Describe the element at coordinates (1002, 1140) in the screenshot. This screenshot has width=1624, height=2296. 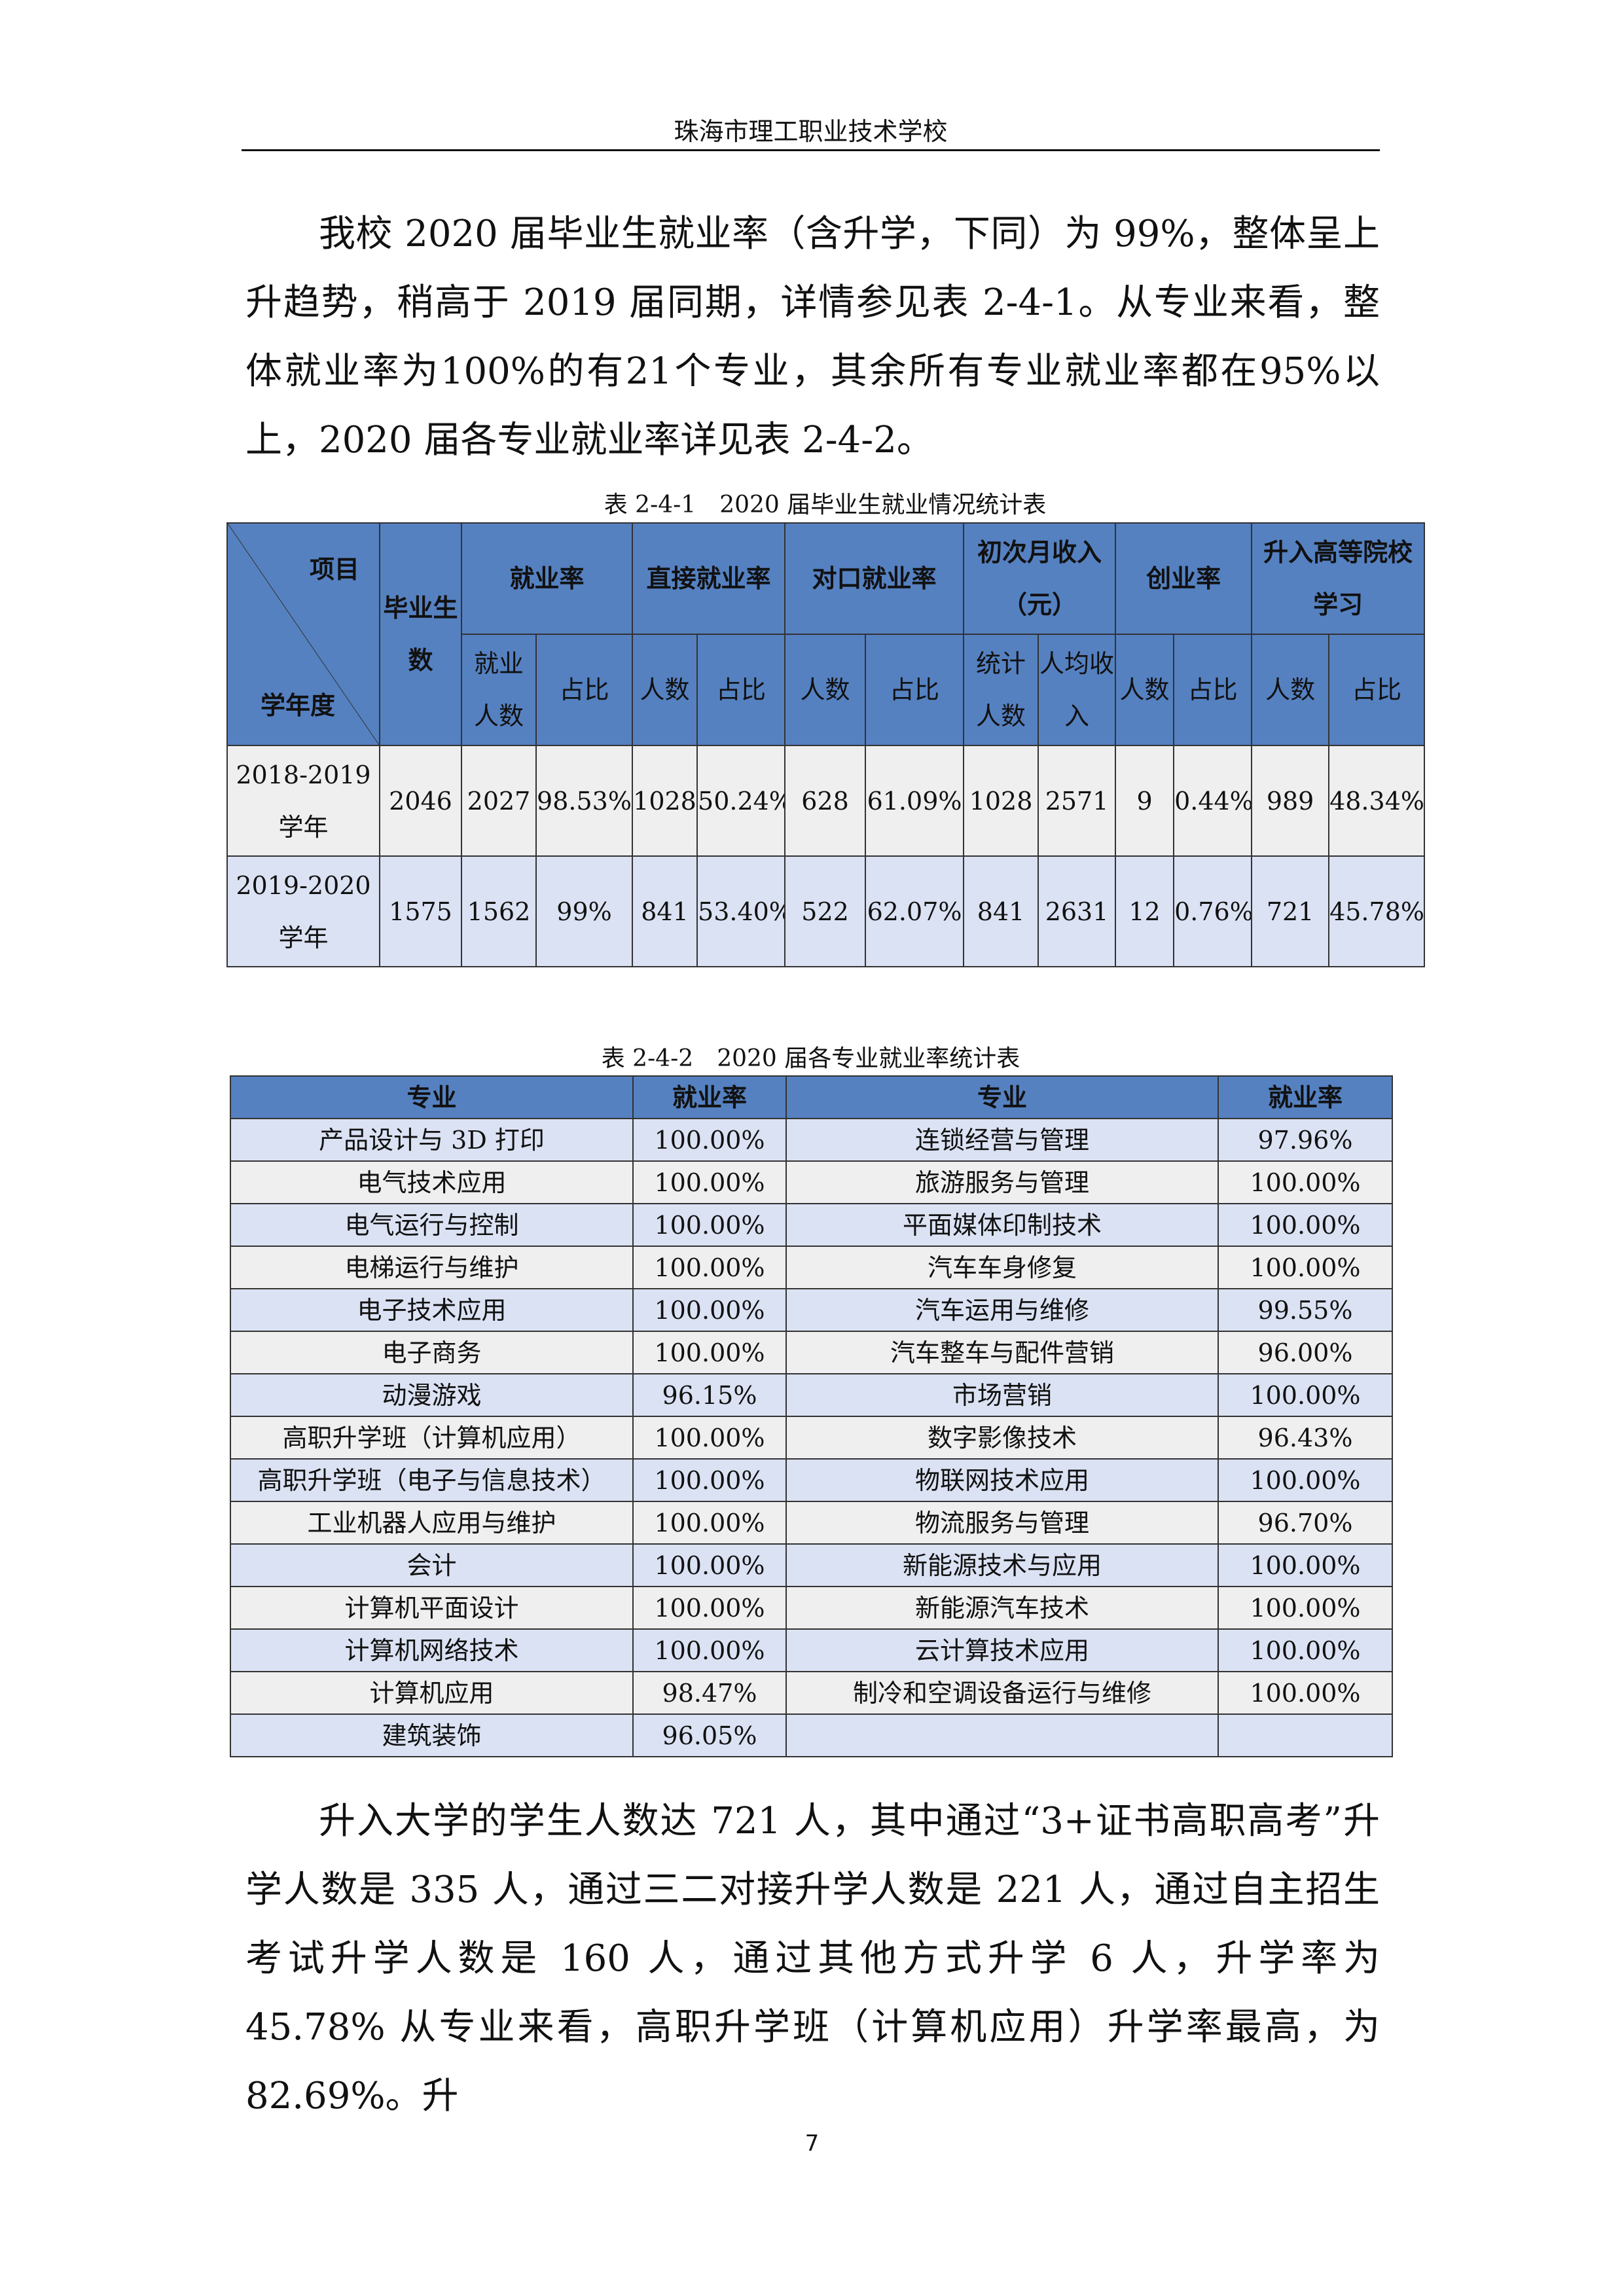
I see `cell: 连锁经营与管理` at that location.